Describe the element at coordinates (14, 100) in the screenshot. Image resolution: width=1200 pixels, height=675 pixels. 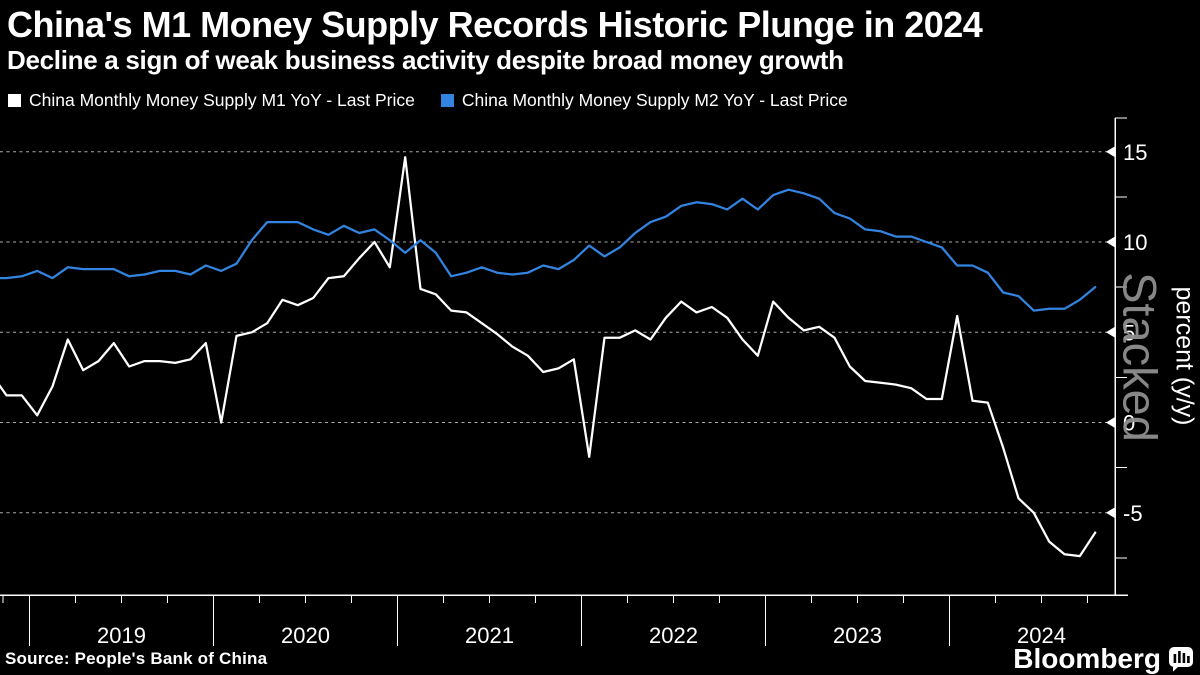
I see `m1-series-swatch-icon` at that location.